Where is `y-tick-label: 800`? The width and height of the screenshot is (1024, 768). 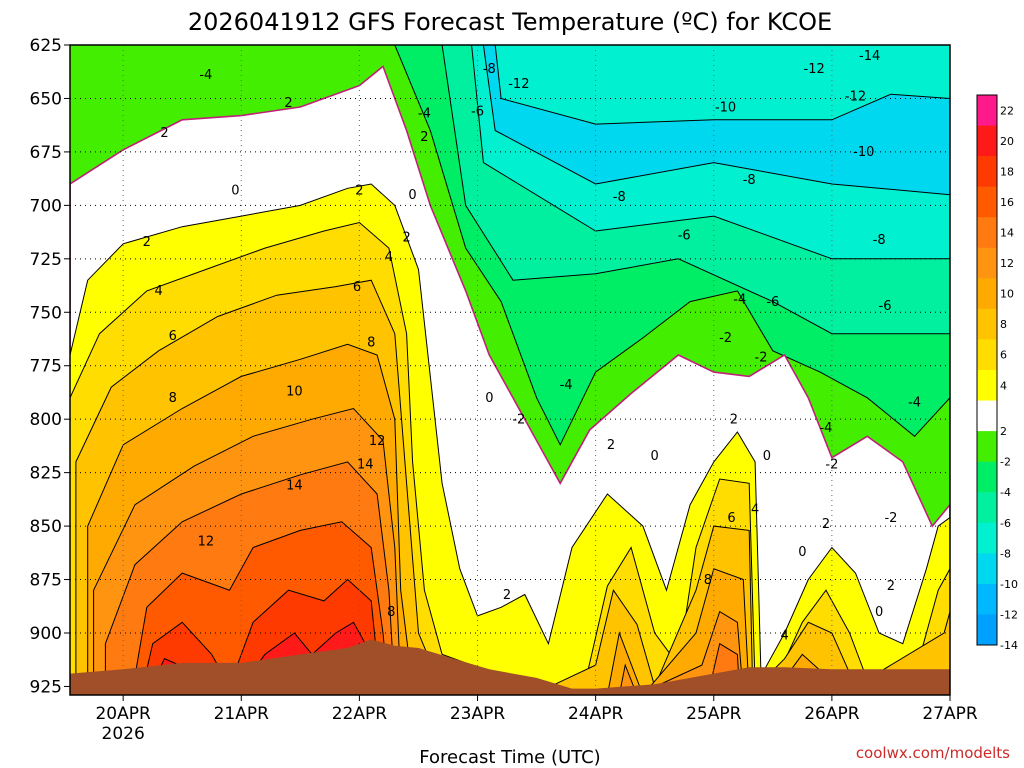 y-tick-label: 800 is located at coordinates (46, 420).